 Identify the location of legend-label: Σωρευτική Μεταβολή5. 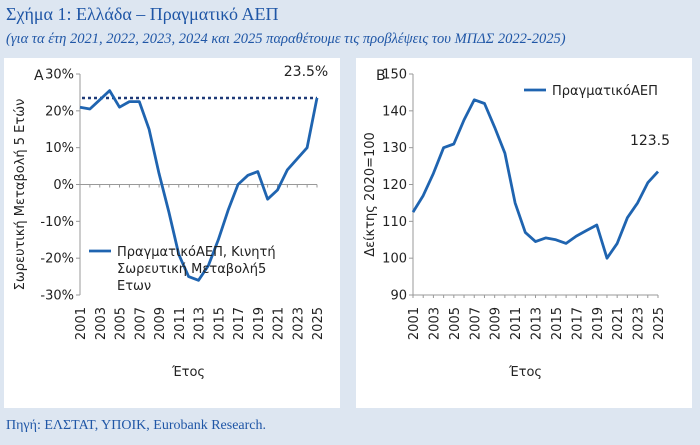
(191, 269).